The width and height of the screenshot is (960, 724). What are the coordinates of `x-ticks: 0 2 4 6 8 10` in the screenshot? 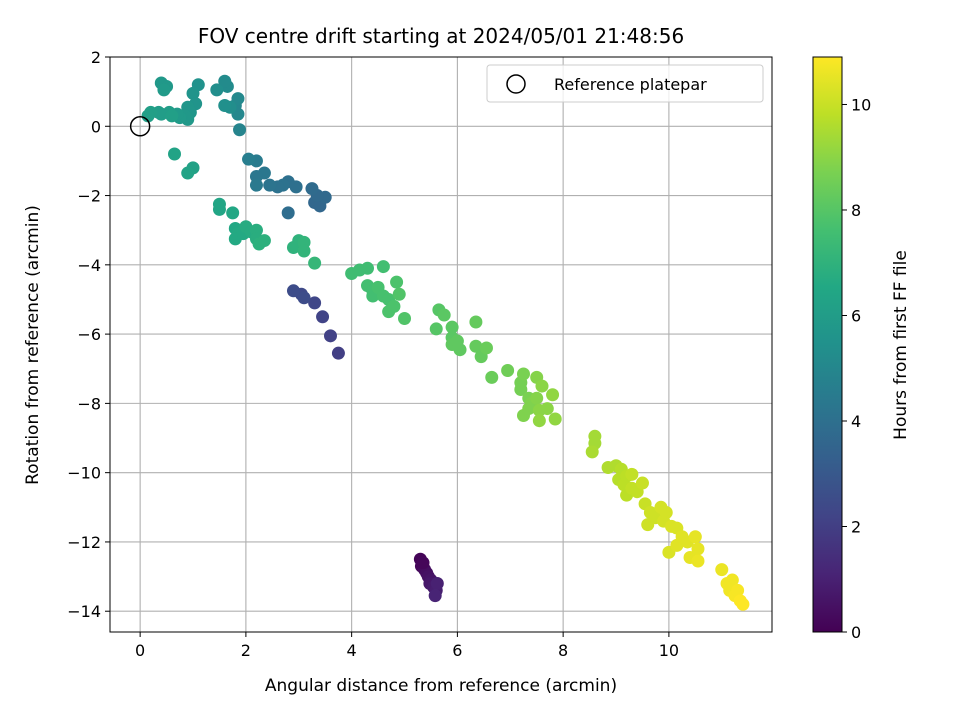 It's located at (407, 646).